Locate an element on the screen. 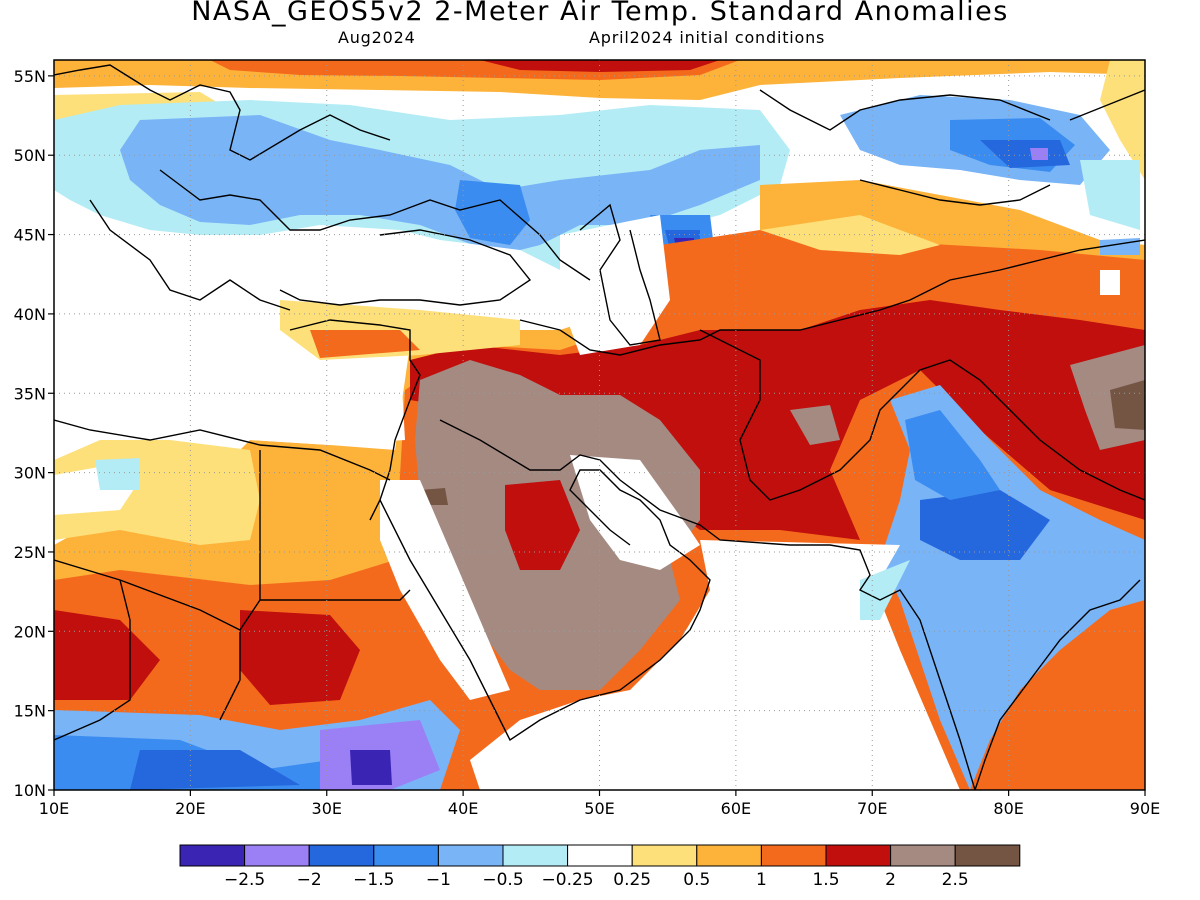 The image size is (1200, 900). x-tick-label: 40E is located at coordinates (463, 808).